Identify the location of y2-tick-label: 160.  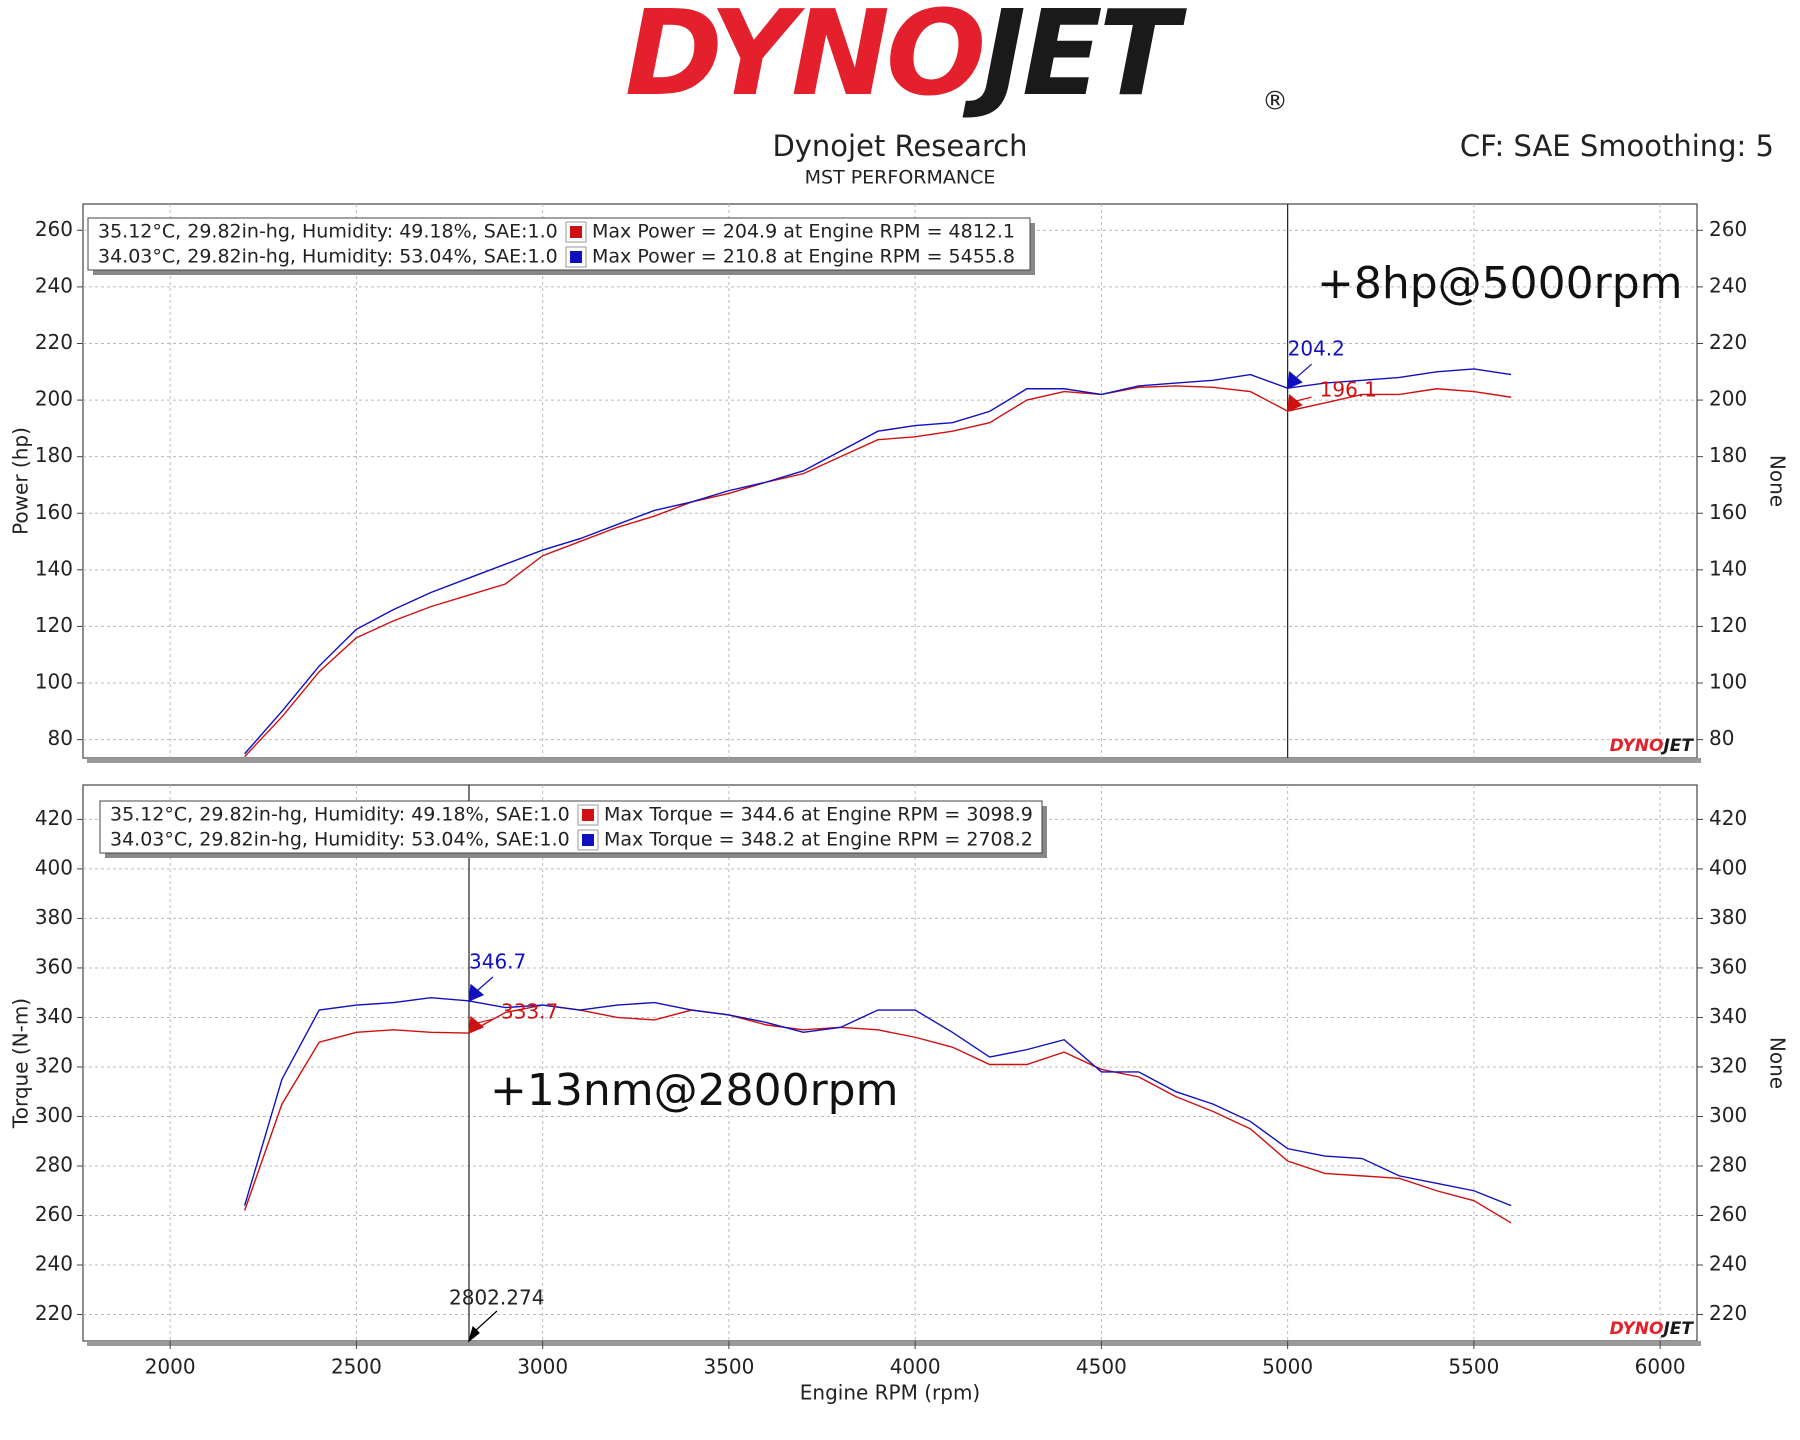
(1728, 512).